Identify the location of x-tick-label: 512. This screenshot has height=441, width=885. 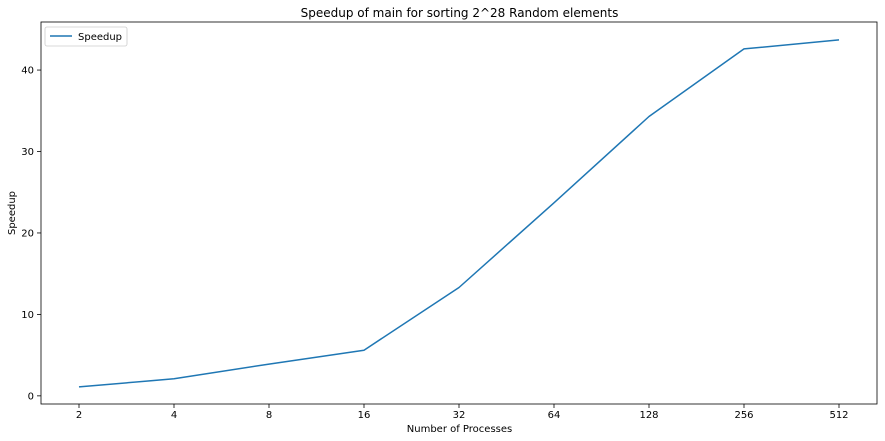
(838, 415).